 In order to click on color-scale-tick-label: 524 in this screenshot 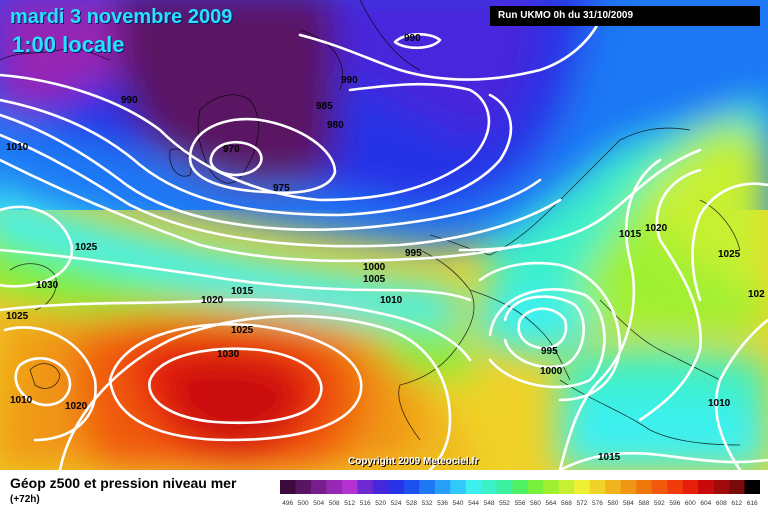, I will do `click(396, 503)`.